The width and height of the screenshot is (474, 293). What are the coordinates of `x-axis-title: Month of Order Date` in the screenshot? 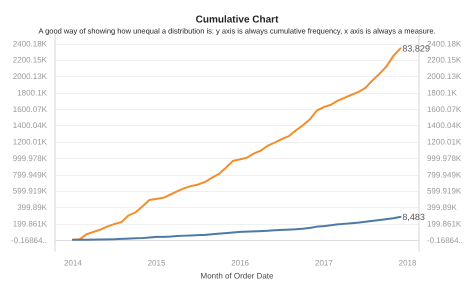 It's located at (237, 275).